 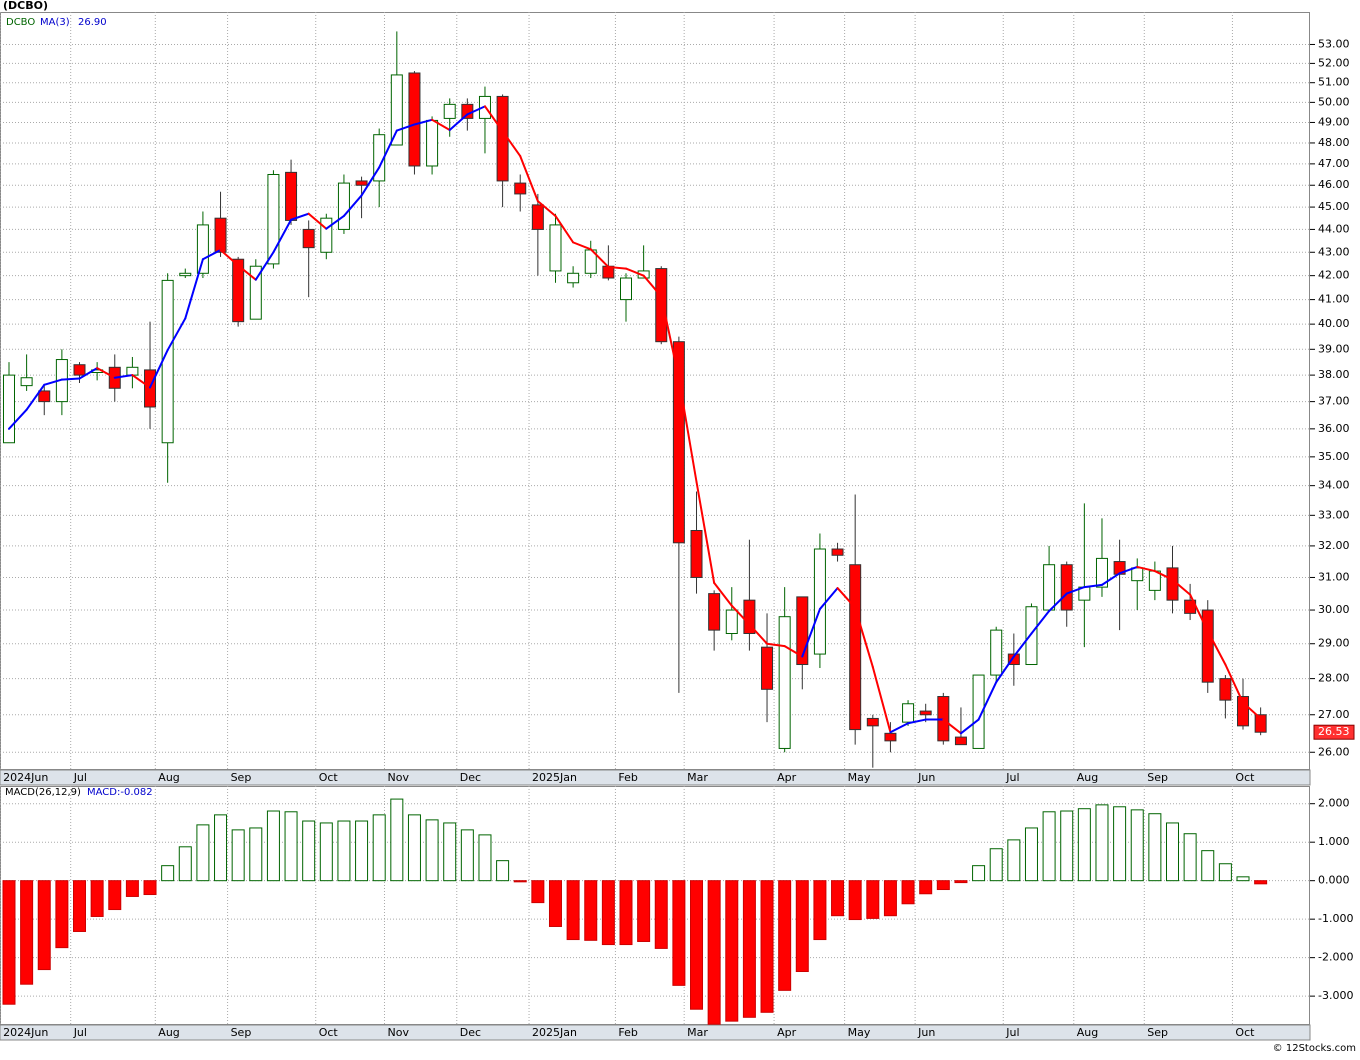 I want to click on y-tick-label: 1.000, so click(x=1334, y=841).